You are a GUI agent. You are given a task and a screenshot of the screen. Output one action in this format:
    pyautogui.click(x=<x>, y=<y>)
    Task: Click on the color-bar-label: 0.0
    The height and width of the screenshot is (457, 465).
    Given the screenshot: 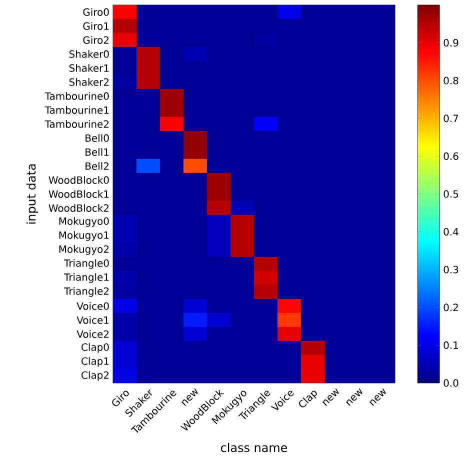 What is the action you would take?
    pyautogui.click(x=451, y=383)
    